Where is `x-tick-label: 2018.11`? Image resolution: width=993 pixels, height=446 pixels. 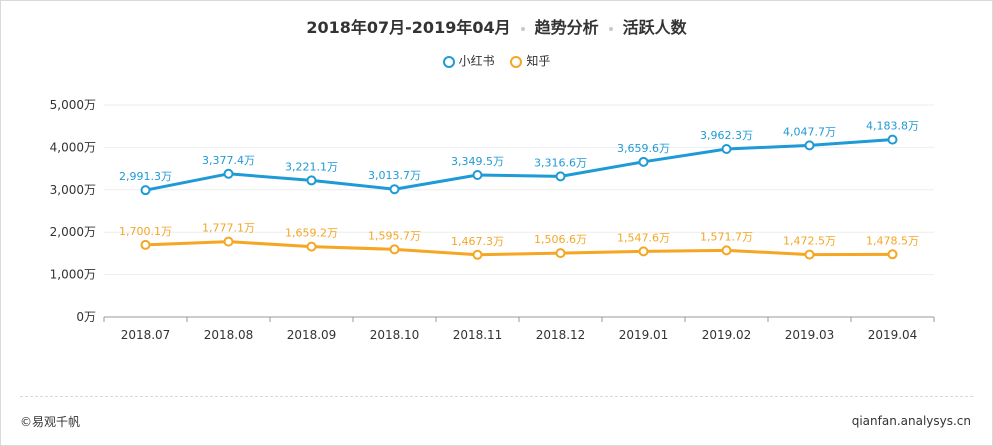 x-tick-label: 2018.11 is located at coordinates (478, 335).